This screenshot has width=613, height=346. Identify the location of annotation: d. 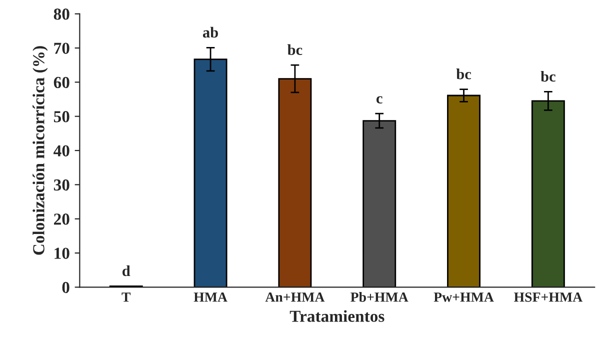
(126, 270).